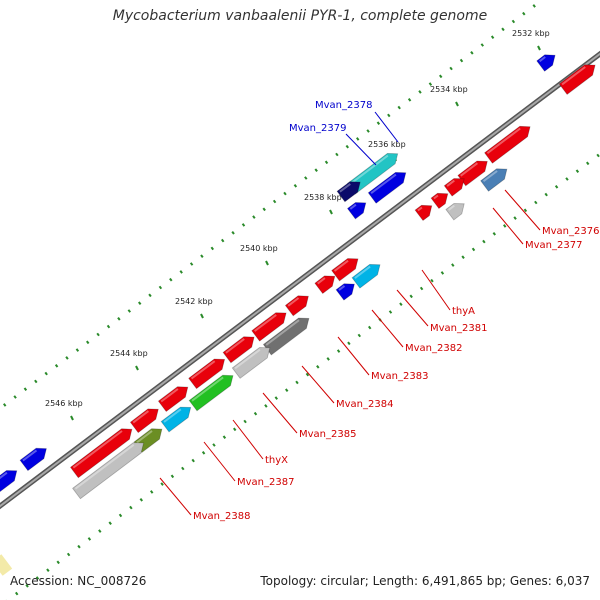 This screenshot has height=600, width=600. I want to click on kbp-tick-label: 2546 kbp, so click(64, 403).